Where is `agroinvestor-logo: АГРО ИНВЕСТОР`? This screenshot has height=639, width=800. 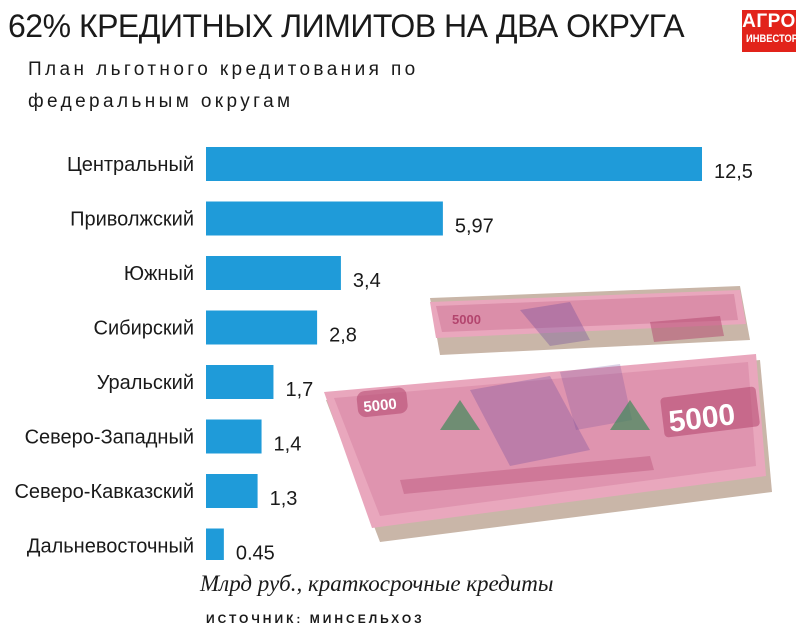
agroinvestor-logo: АГРО ИНВЕСТОР is located at coordinates (769, 31).